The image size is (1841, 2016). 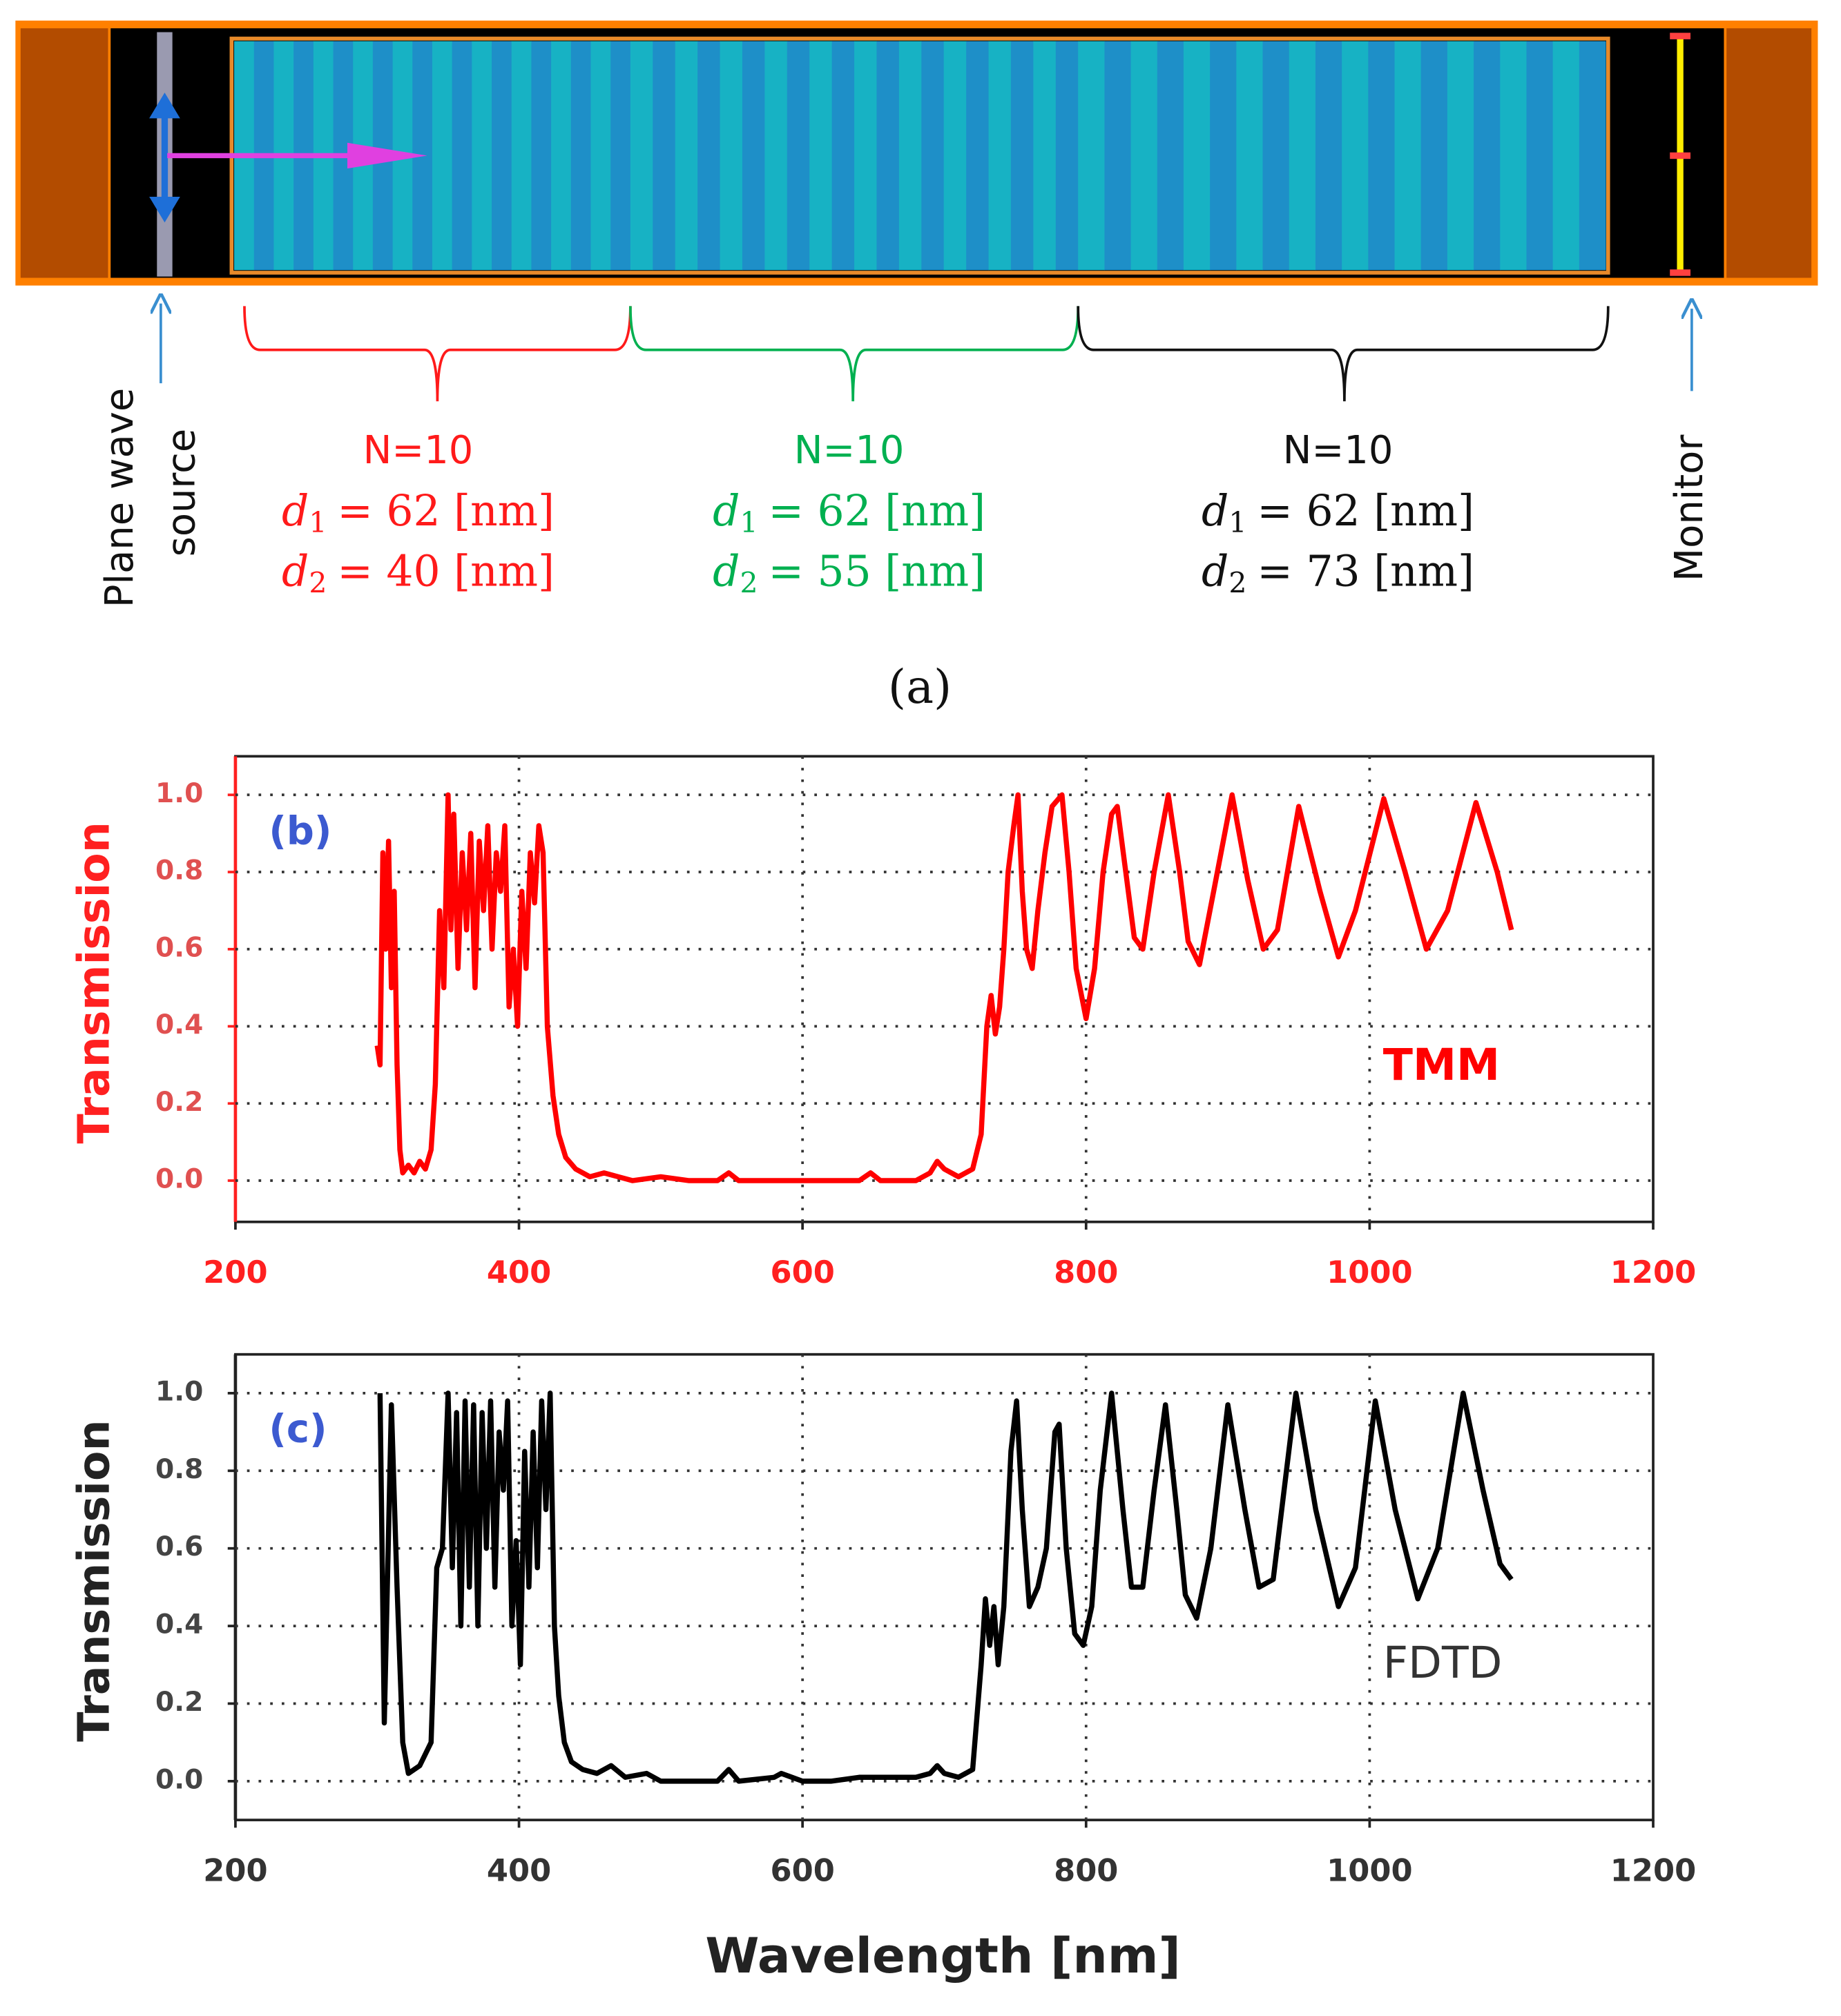 What do you see at coordinates (64, 153) in the screenshot?
I see `left-pml` at bounding box center [64, 153].